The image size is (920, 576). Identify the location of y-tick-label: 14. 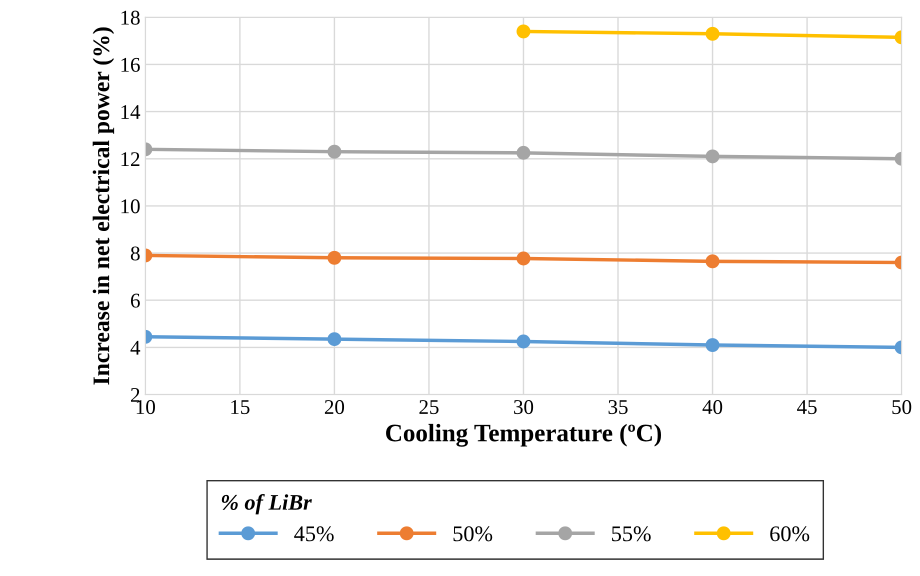
(131, 112).